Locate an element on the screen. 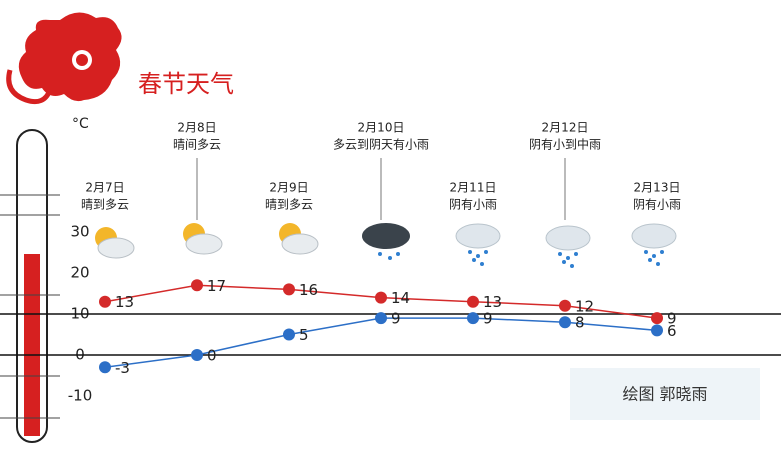  thermometer is located at coordinates (30, 286).